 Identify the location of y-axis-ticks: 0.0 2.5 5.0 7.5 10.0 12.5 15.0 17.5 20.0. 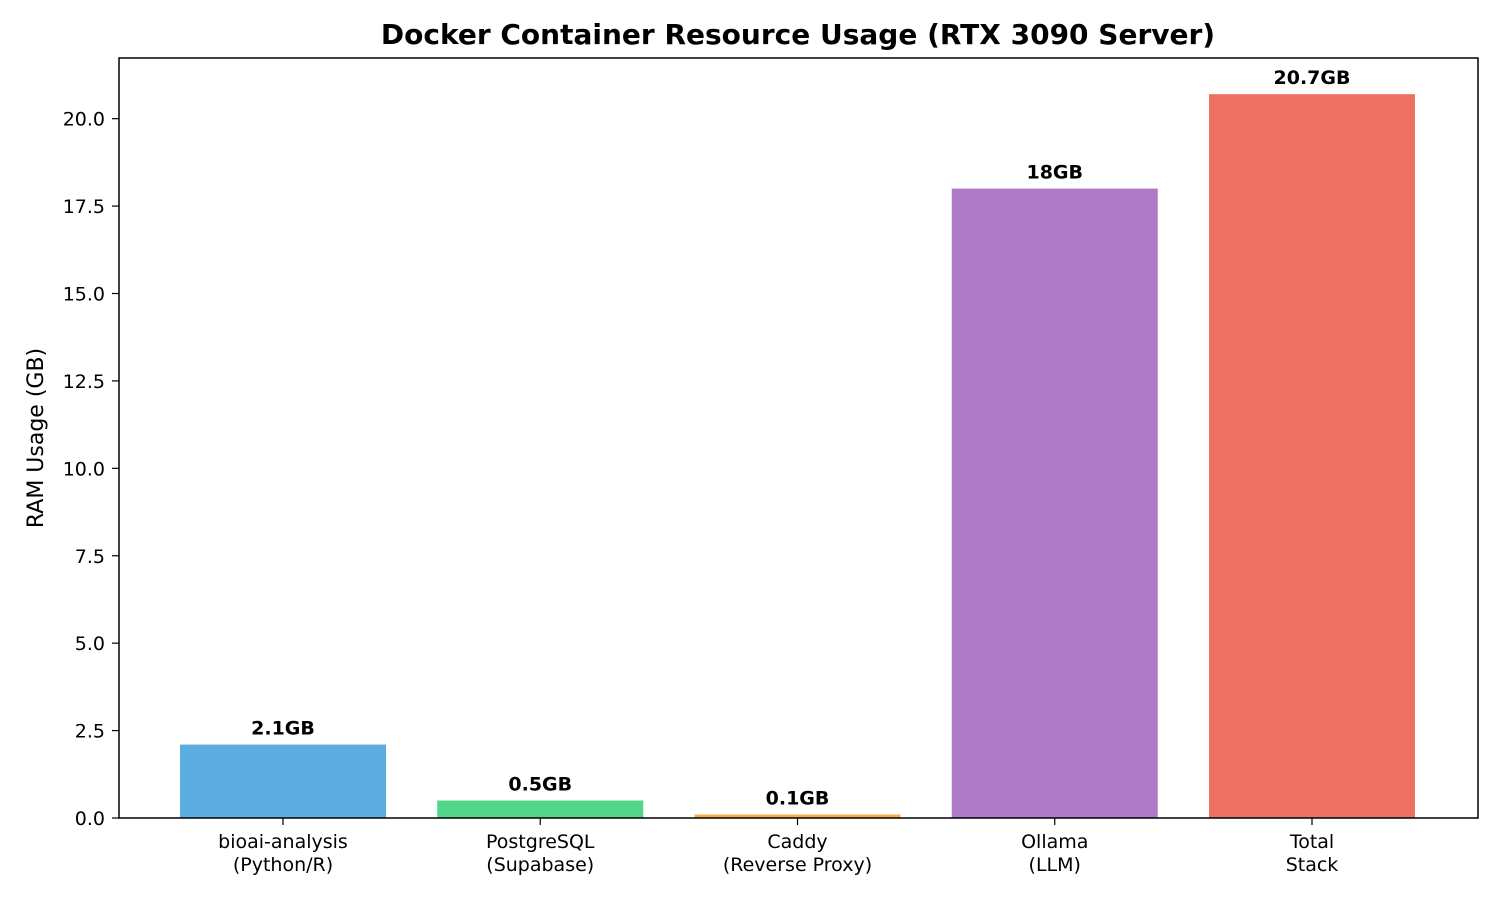
(91, 469).